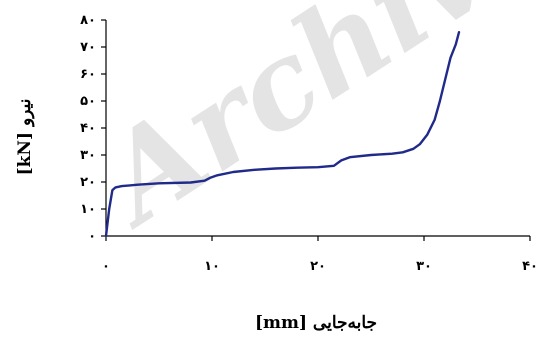 This screenshot has height=338, width=536. I want to click on y-tick-label: ۰, so click(92, 236).